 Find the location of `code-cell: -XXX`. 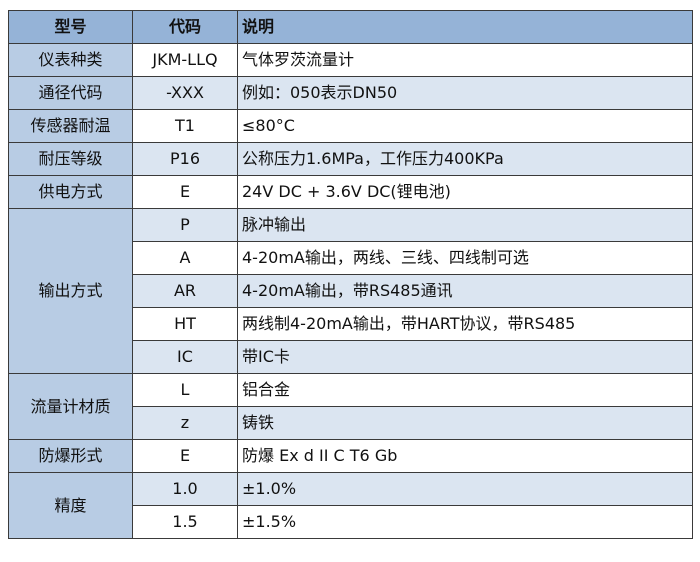

code-cell: -XXX is located at coordinates (185, 93).